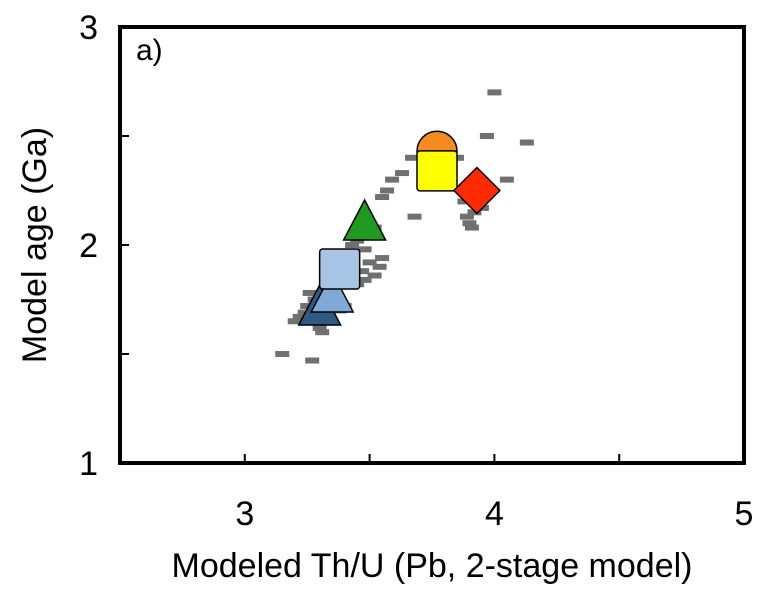  I want to click on panel-label: a), so click(149, 50).